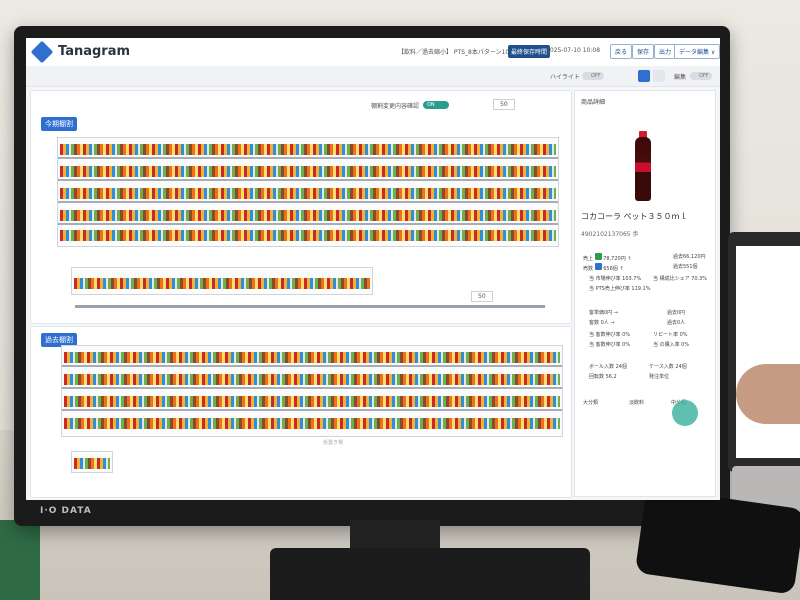 This screenshot has width=800, height=600. I want to click on sales-row: 売上 78,720円 ↑, so click(607, 257).